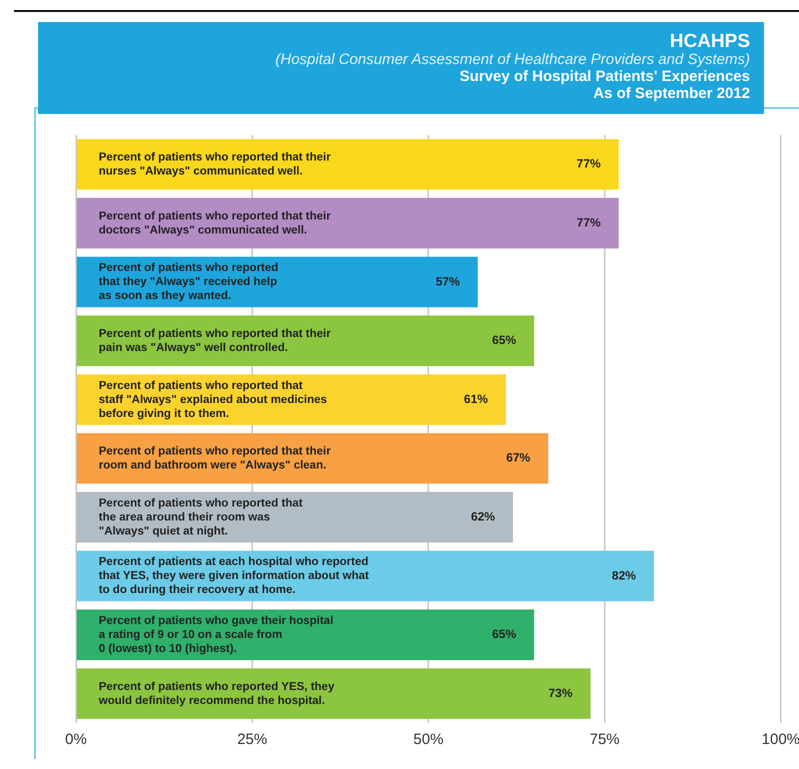 This screenshot has width=799, height=769. I want to click on y-tick-label: Percent of patients who reported that their pain was "Always" well controlled., so click(215, 341).